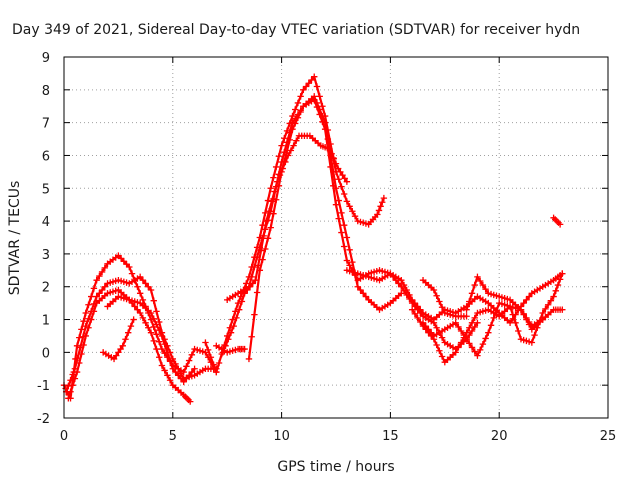  What do you see at coordinates (46, 222) in the screenshot?
I see `y-tick-label: 4` at bounding box center [46, 222].